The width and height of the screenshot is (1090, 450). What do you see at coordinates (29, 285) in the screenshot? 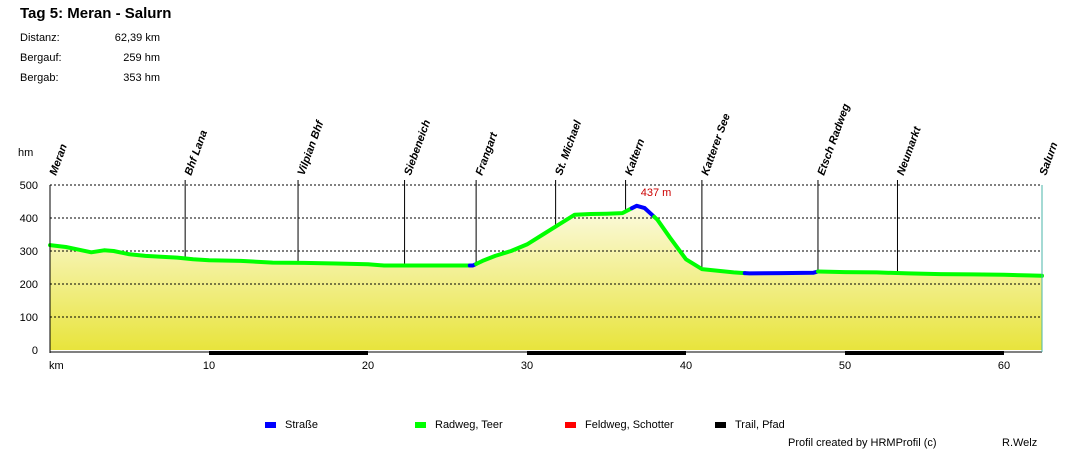
I see `y-tick-label-200: 200` at bounding box center [29, 285].